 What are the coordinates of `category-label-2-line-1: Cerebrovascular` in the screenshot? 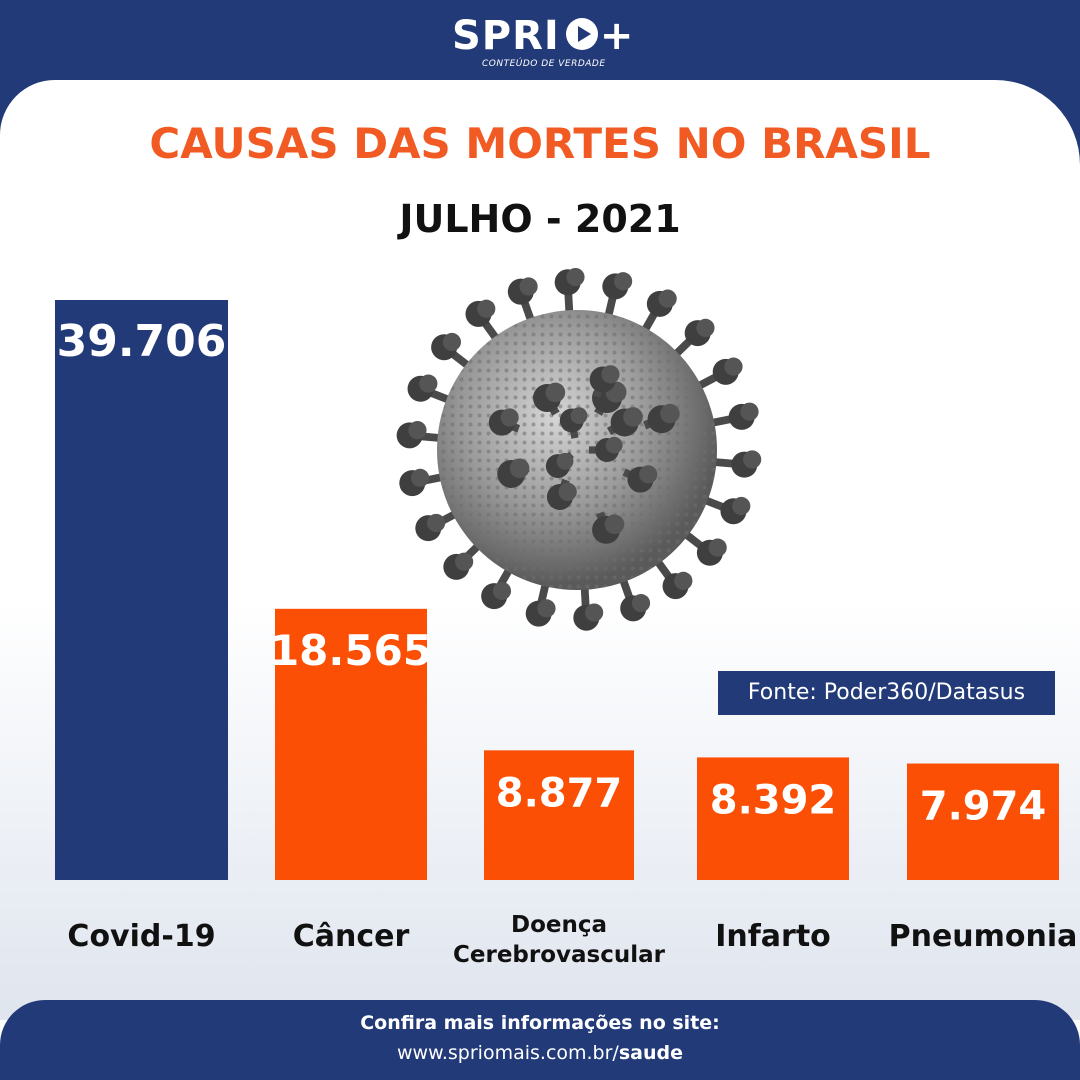 It's located at (559, 955).